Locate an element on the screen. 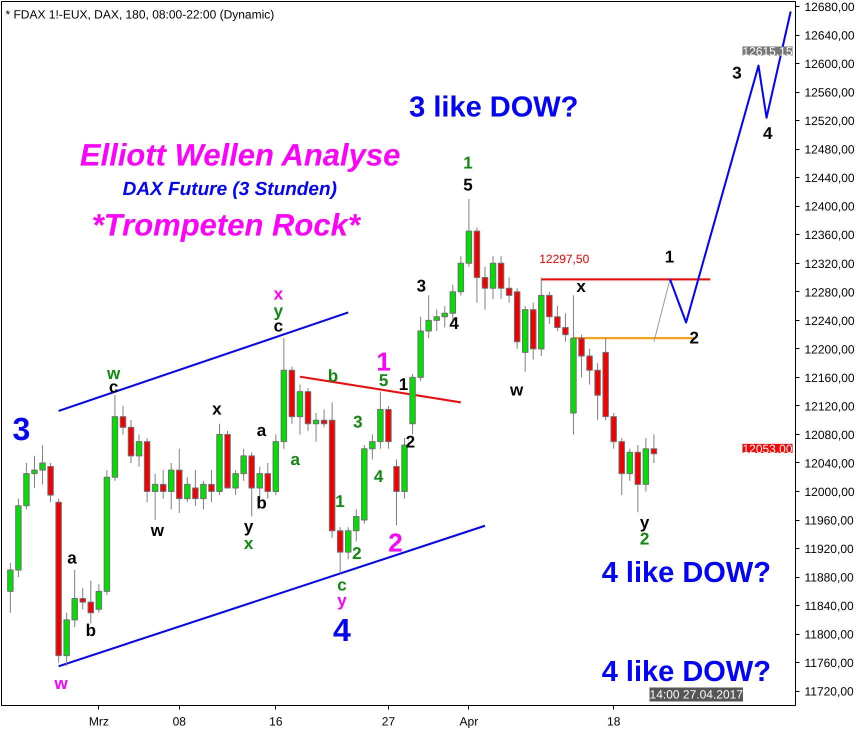  x-tick-label: 08 is located at coordinates (179, 721).